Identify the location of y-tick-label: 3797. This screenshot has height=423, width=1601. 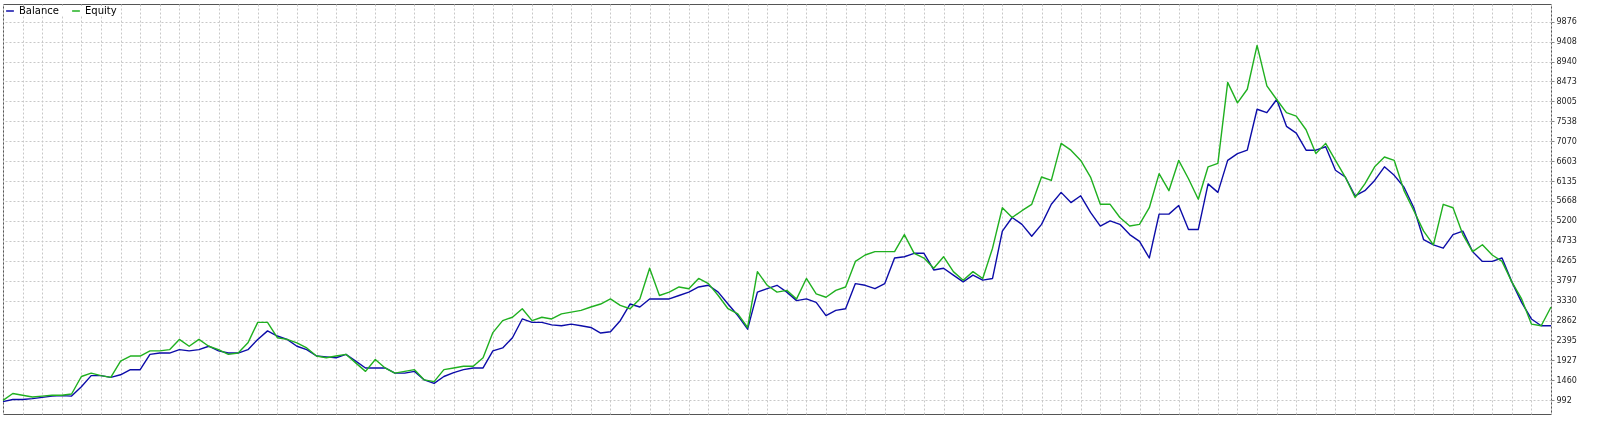
(1566, 281).